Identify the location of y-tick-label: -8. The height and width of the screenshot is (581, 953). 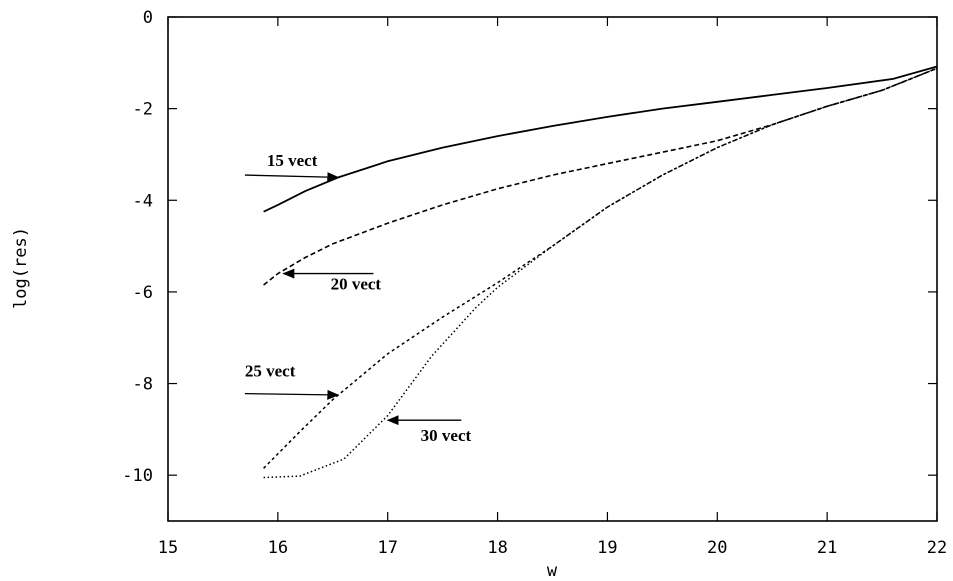
(143, 385).